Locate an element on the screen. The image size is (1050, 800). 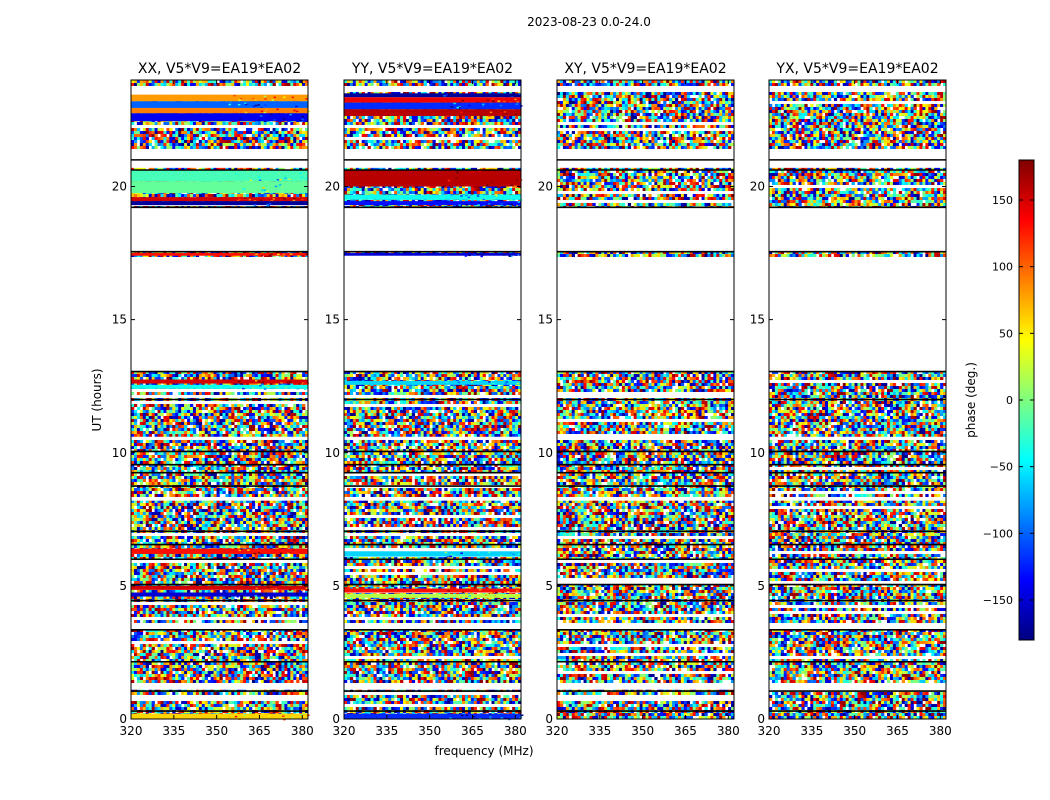
x-axis-label: frequency (MHz) is located at coordinates (483, 751).